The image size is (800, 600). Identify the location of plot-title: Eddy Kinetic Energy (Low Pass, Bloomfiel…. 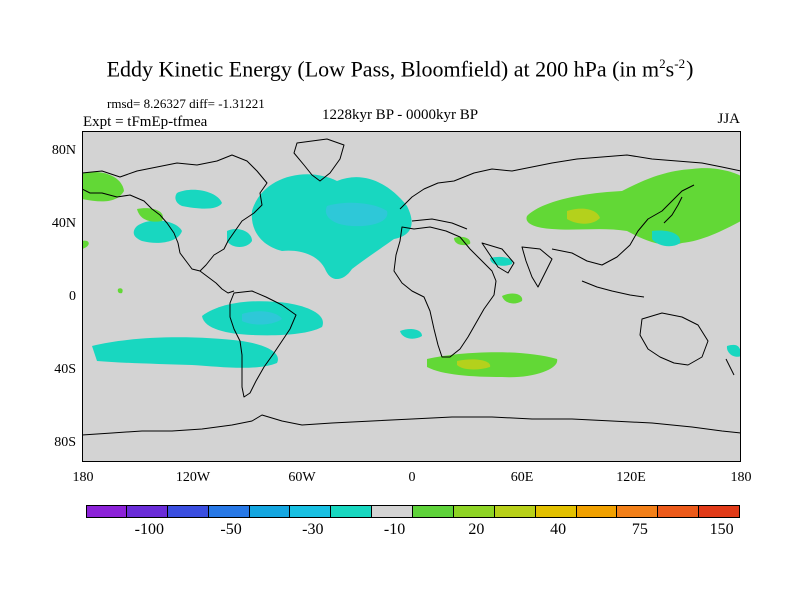
(400, 69).